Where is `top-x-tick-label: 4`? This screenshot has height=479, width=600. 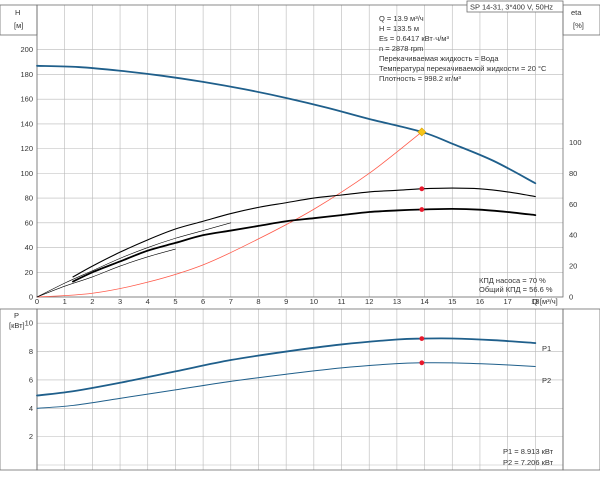 top-x-tick-label: 4 is located at coordinates (148, 301).